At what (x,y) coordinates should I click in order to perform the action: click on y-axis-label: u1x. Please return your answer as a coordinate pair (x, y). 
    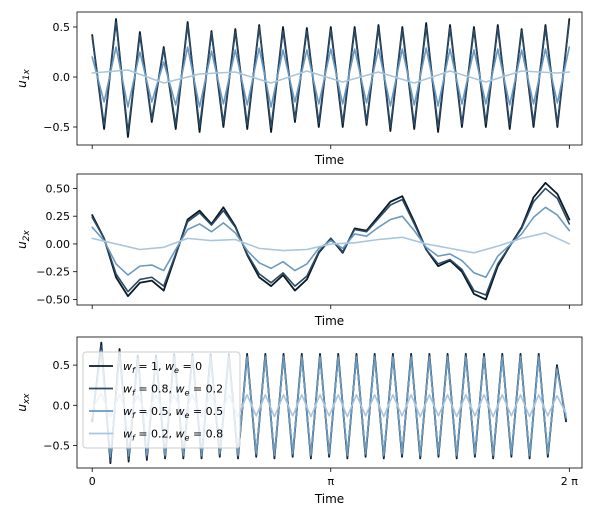
    Looking at the image, I should click on (23, 78).